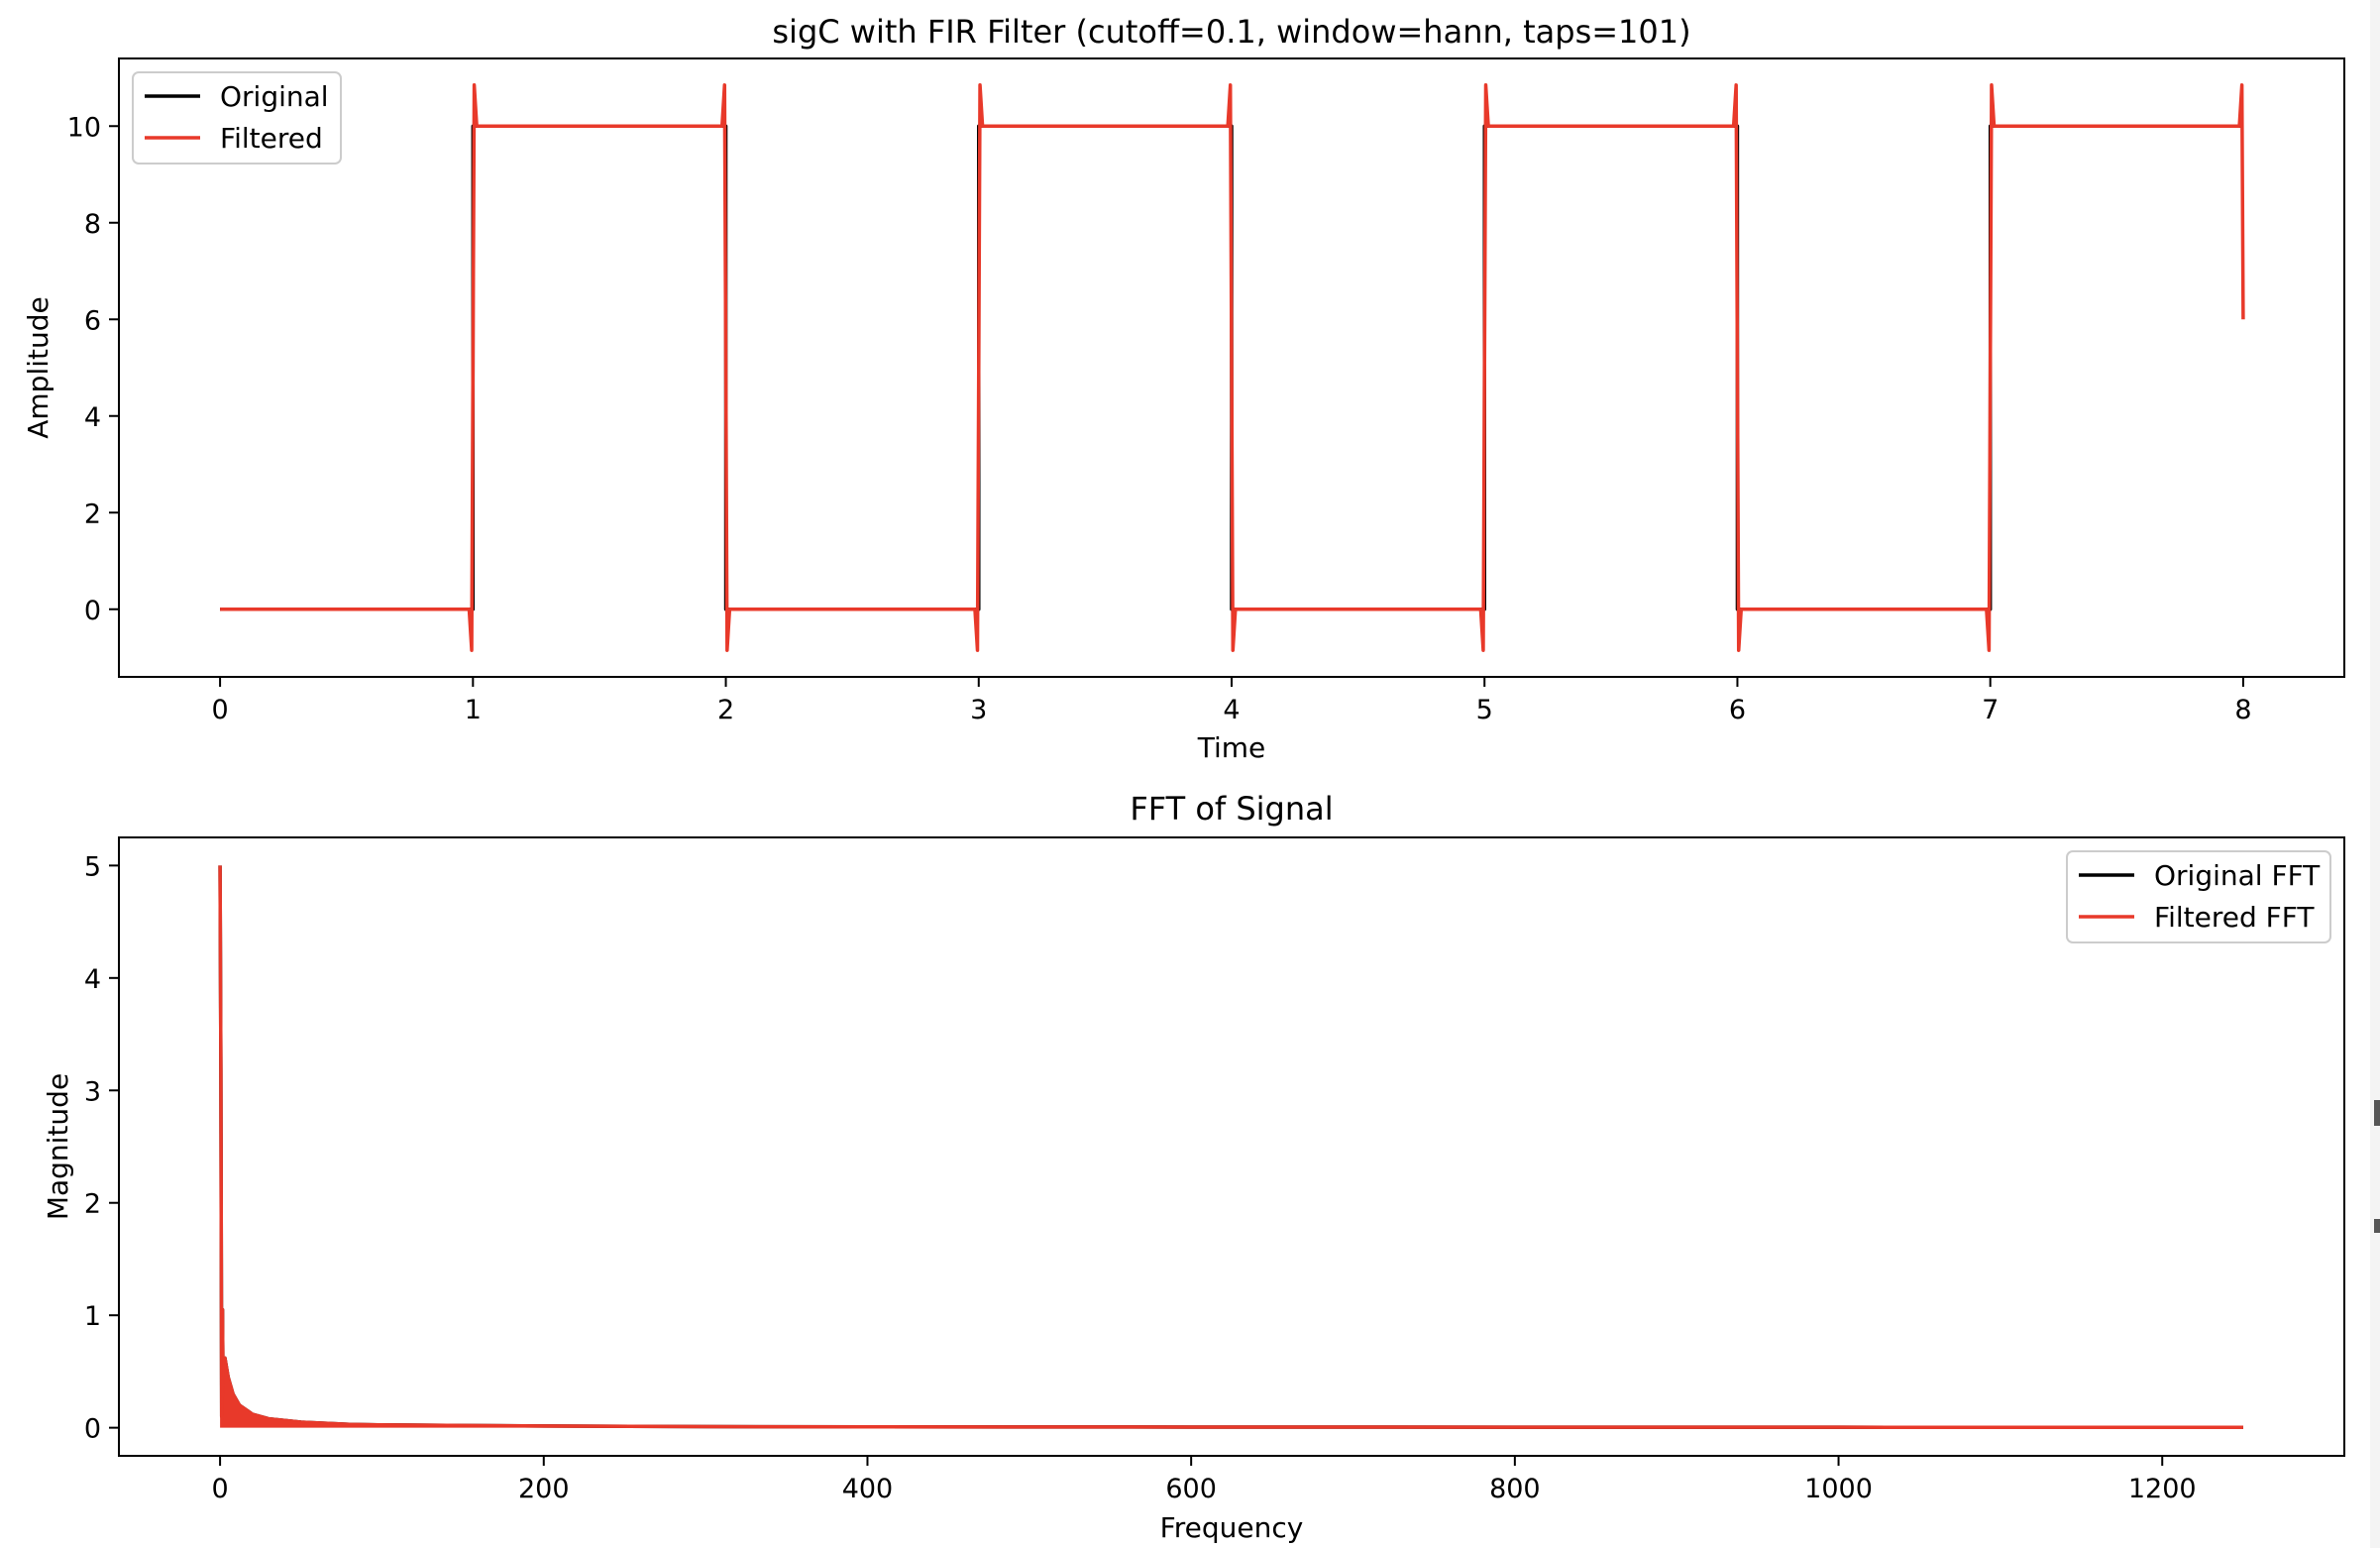 The width and height of the screenshot is (2380, 1548). What do you see at coordinates (725, 710) in the screenshot?
I see `x-tick-label: 2` at bounding box center [725, 710].